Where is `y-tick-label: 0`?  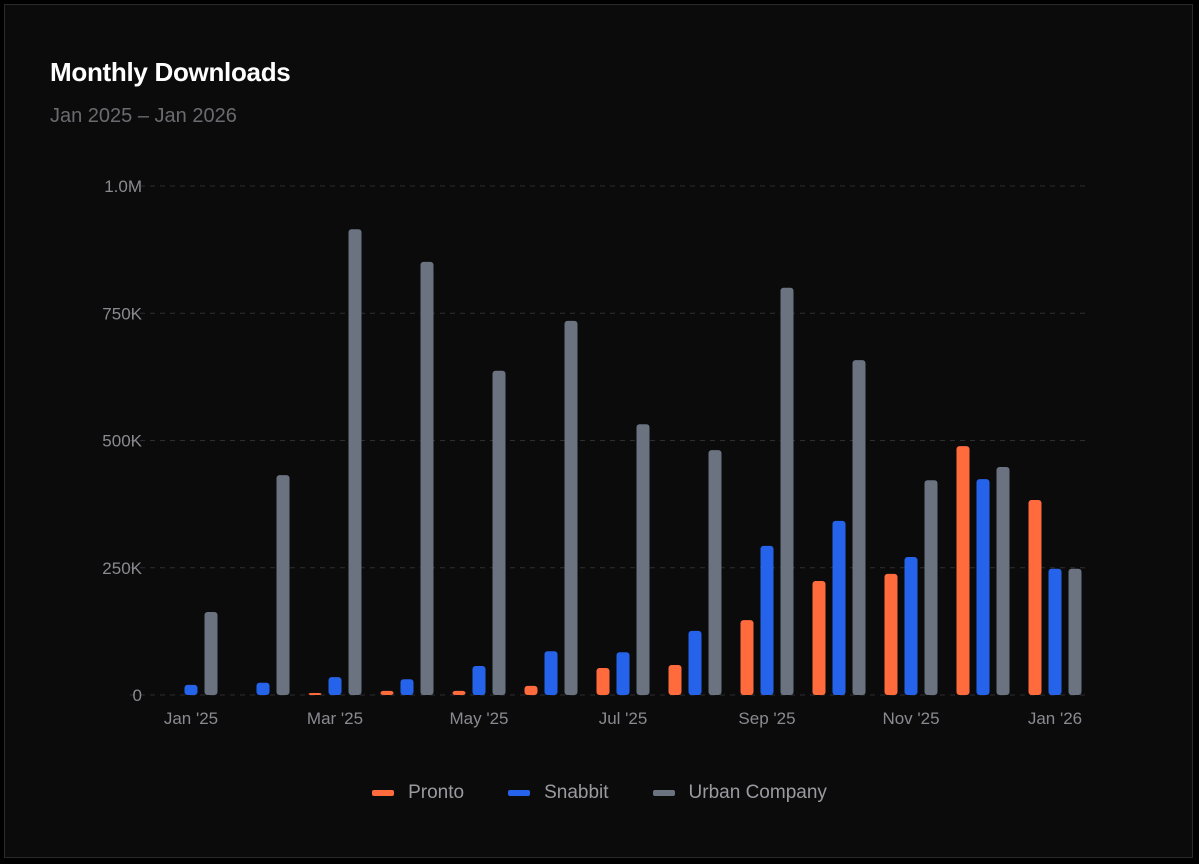 y-tick-label: 0 is located at coordinates (137, 695).